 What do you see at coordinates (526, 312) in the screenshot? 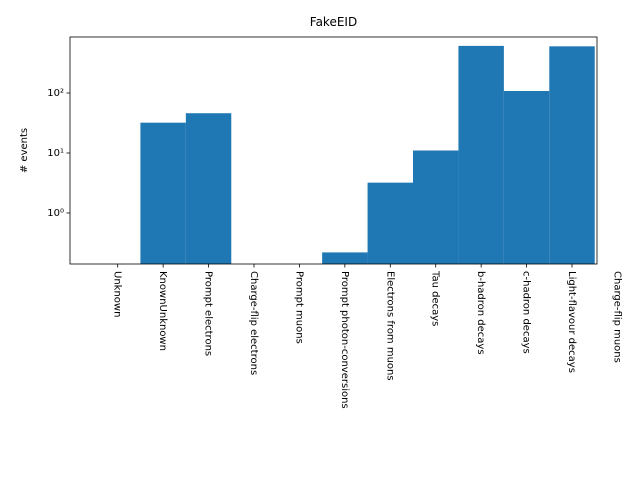
I see `x-tick-label: c-hadron decays` at bounding box center [526, 312].